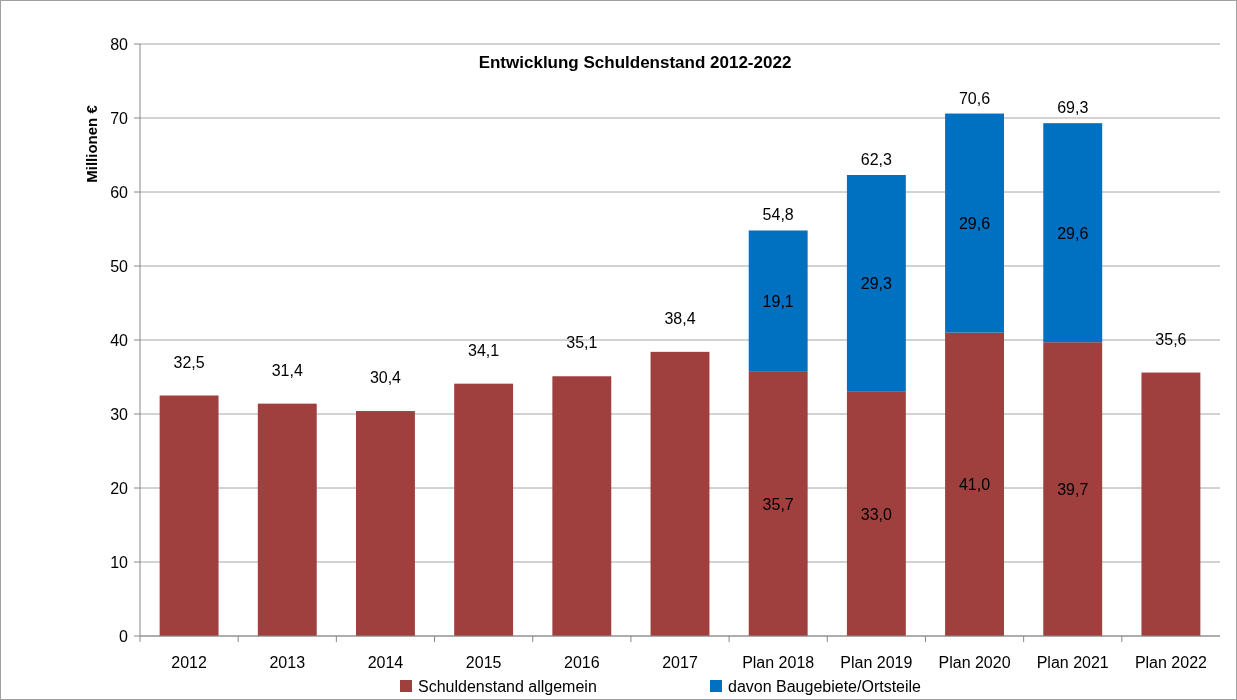  What do you see at coordinates (778, 662) in the screenshot?
I see `x-tick-label: Plan 2018` at bounding box center [778, 662].